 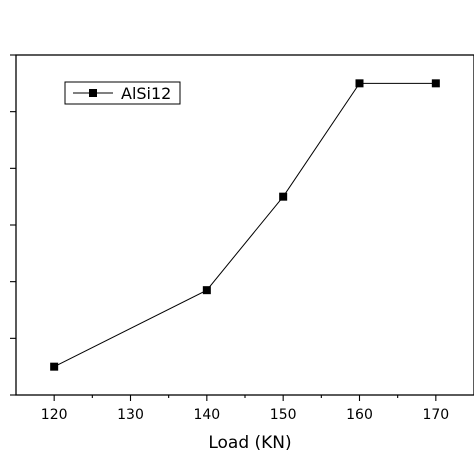 What do you see at coordinates (283, 415) in the screenshot?
I see `x-tick-label: 150` at bounding box center [283, 415].